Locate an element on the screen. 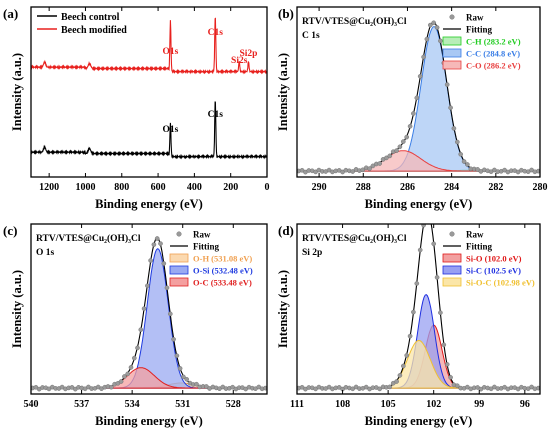 The width and height of the screenshot is (550, 439). x-tick-label: 111 is located at coordinates (297, 404).